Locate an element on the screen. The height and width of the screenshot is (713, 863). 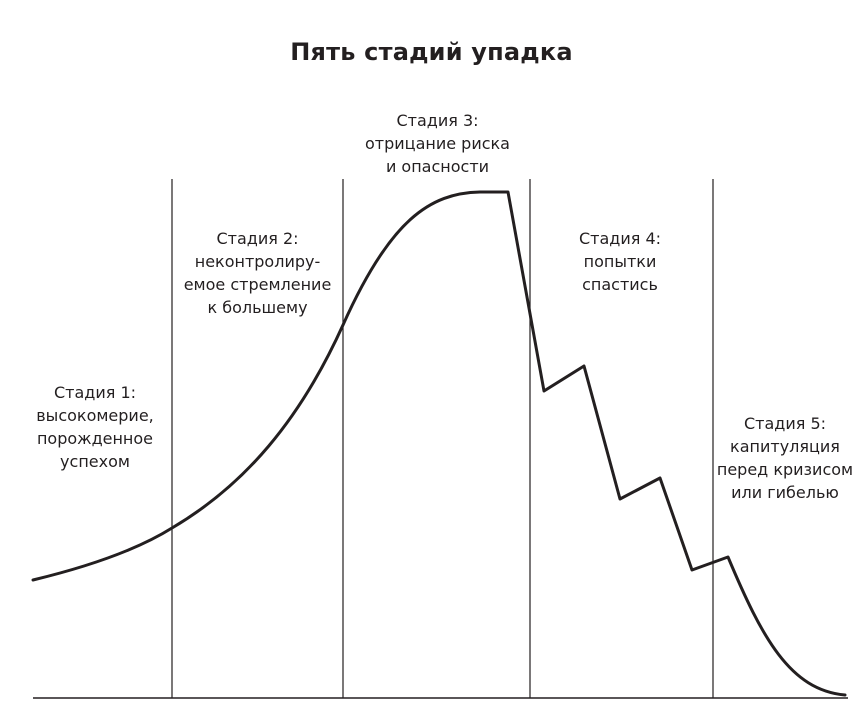
diagram-title: Пять стадий упадка is located at coordinates (431, 52).